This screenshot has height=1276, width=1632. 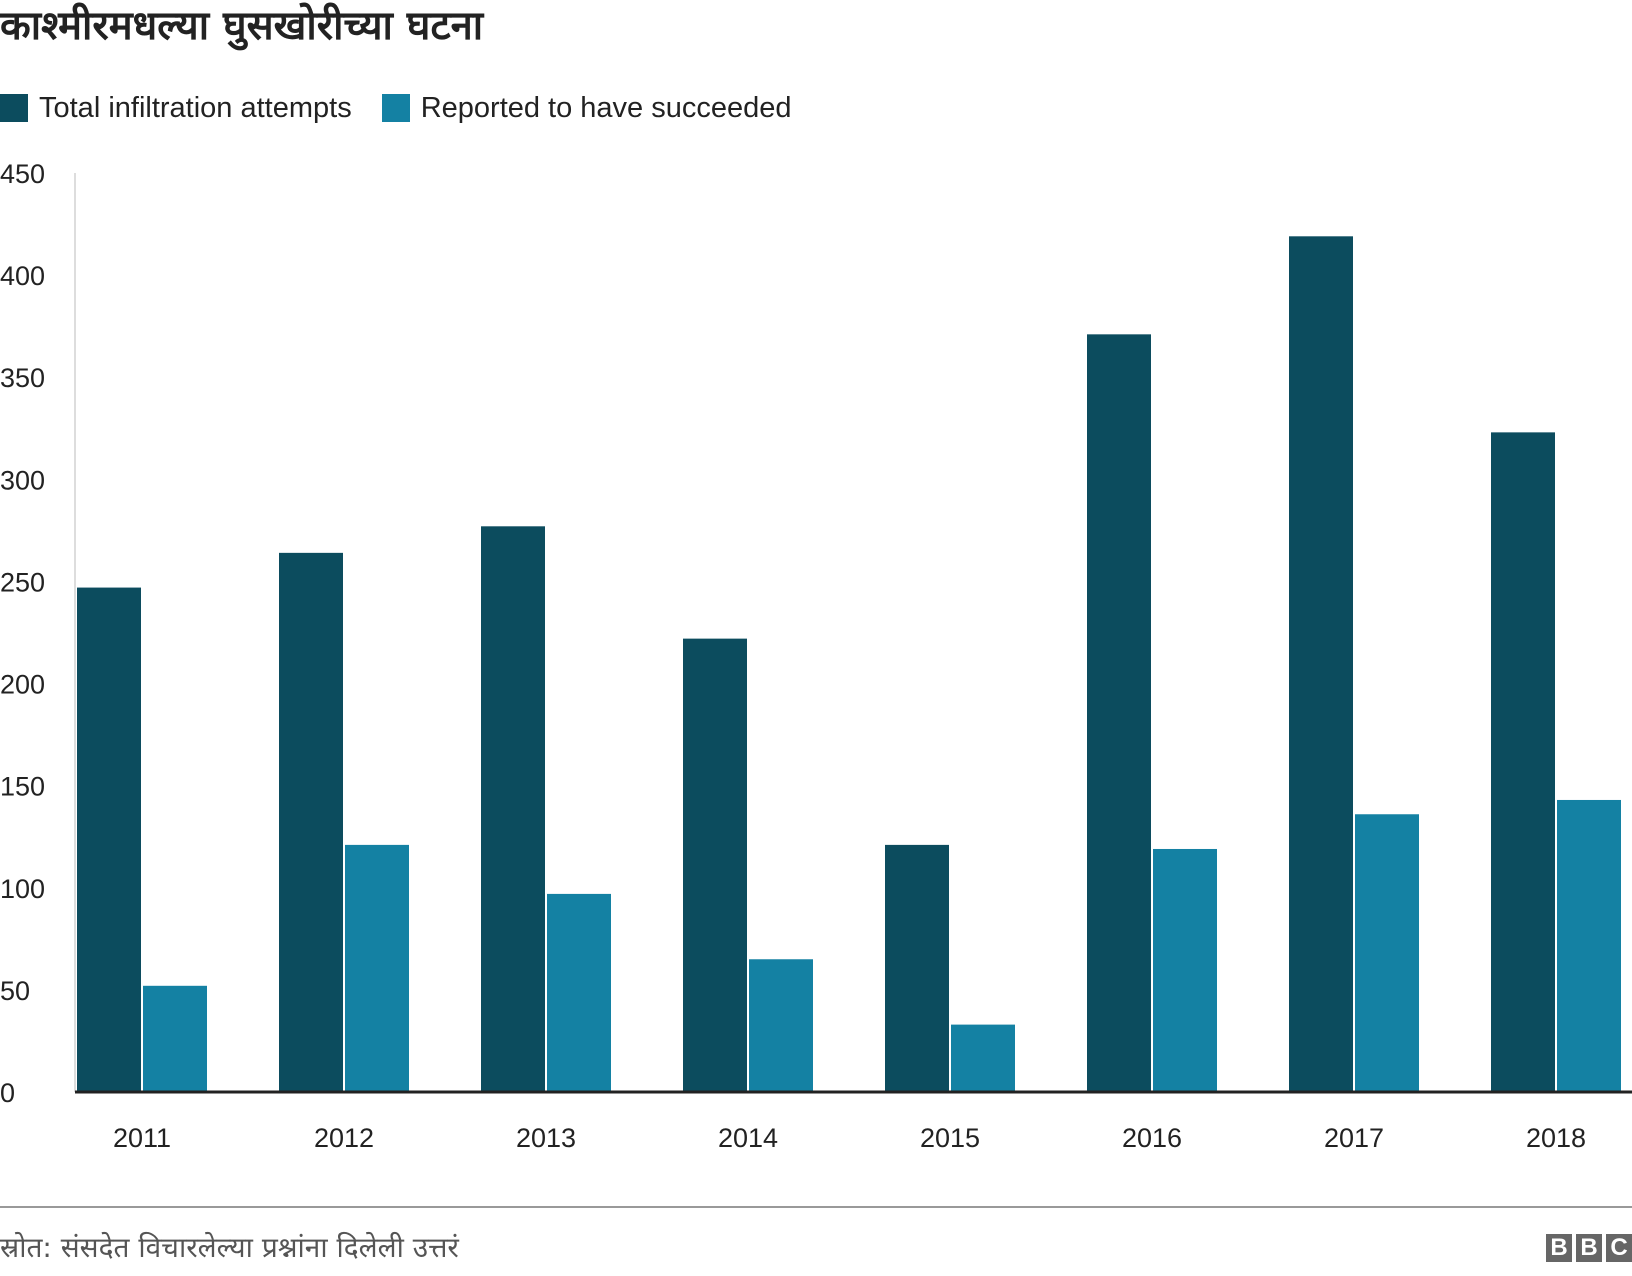 I want to click on y-tick-label-50: 50, so click(x=15, y=991).